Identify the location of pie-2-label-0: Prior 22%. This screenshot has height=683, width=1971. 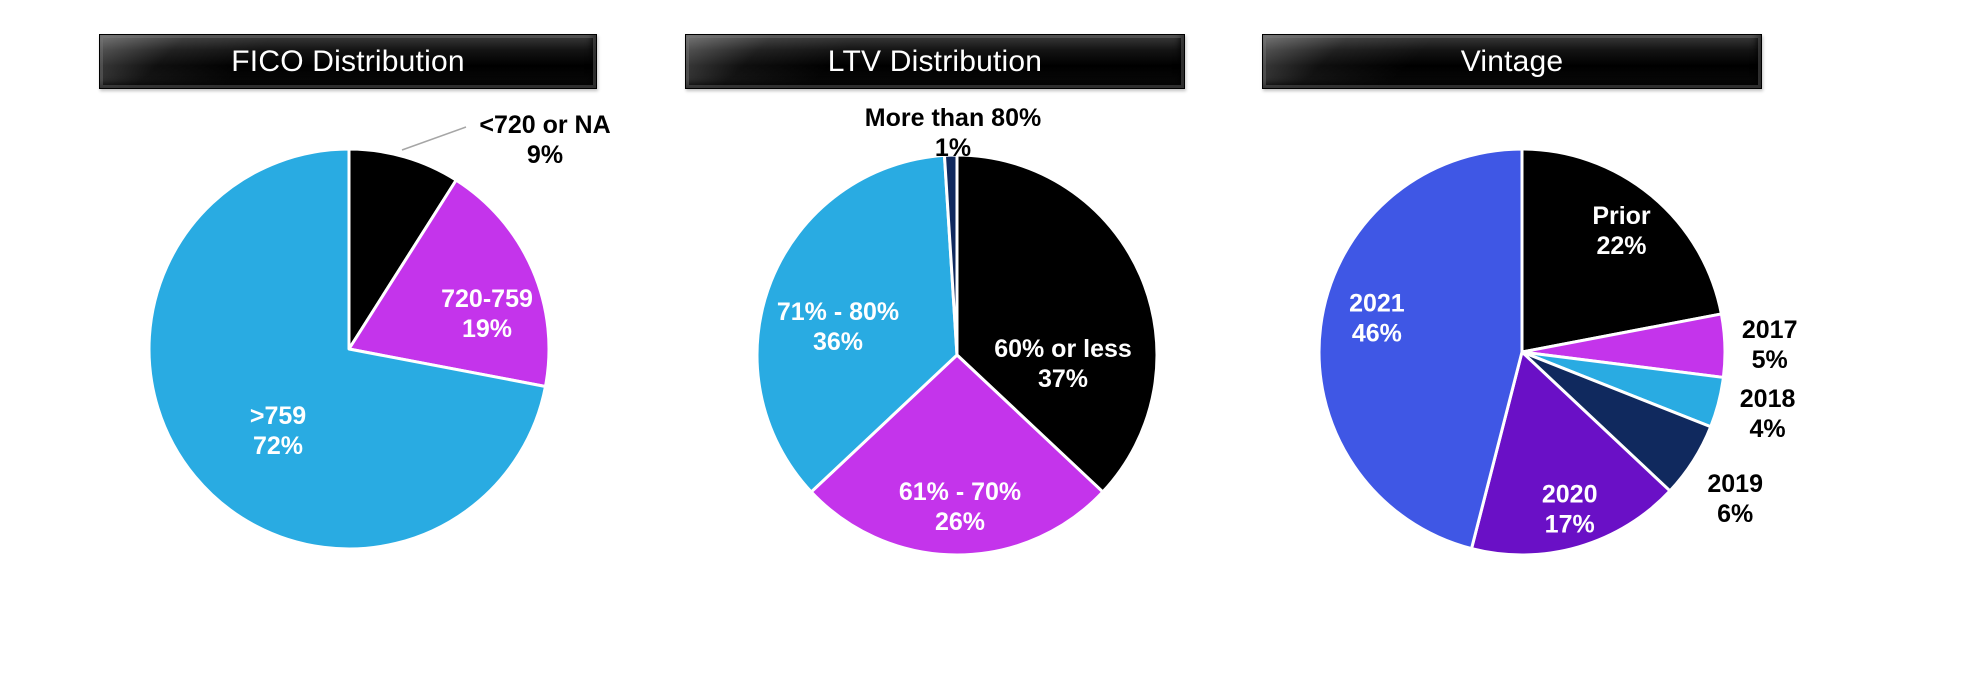
(1621, 231).